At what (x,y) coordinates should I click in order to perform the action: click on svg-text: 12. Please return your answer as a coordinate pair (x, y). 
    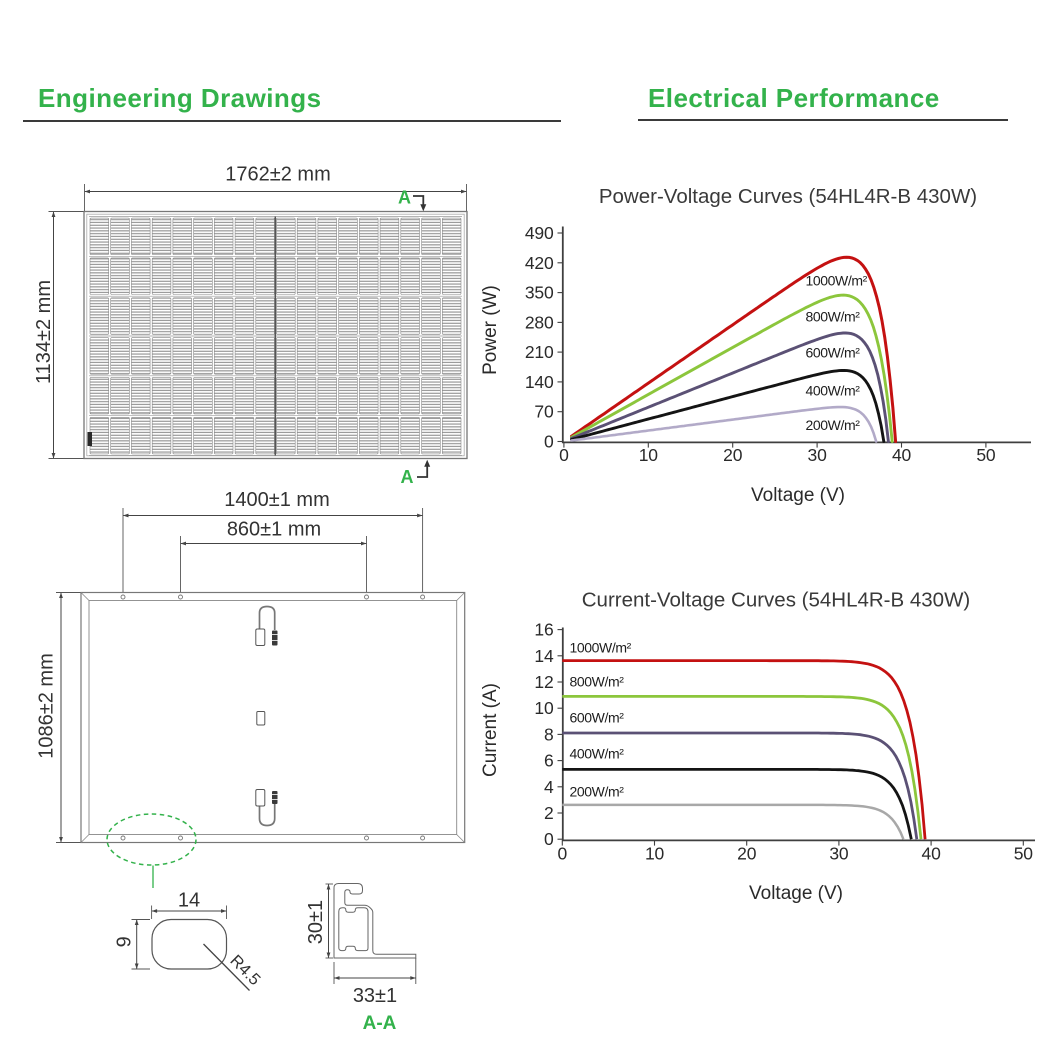
    Looking at the image, I should click on (543, 682).